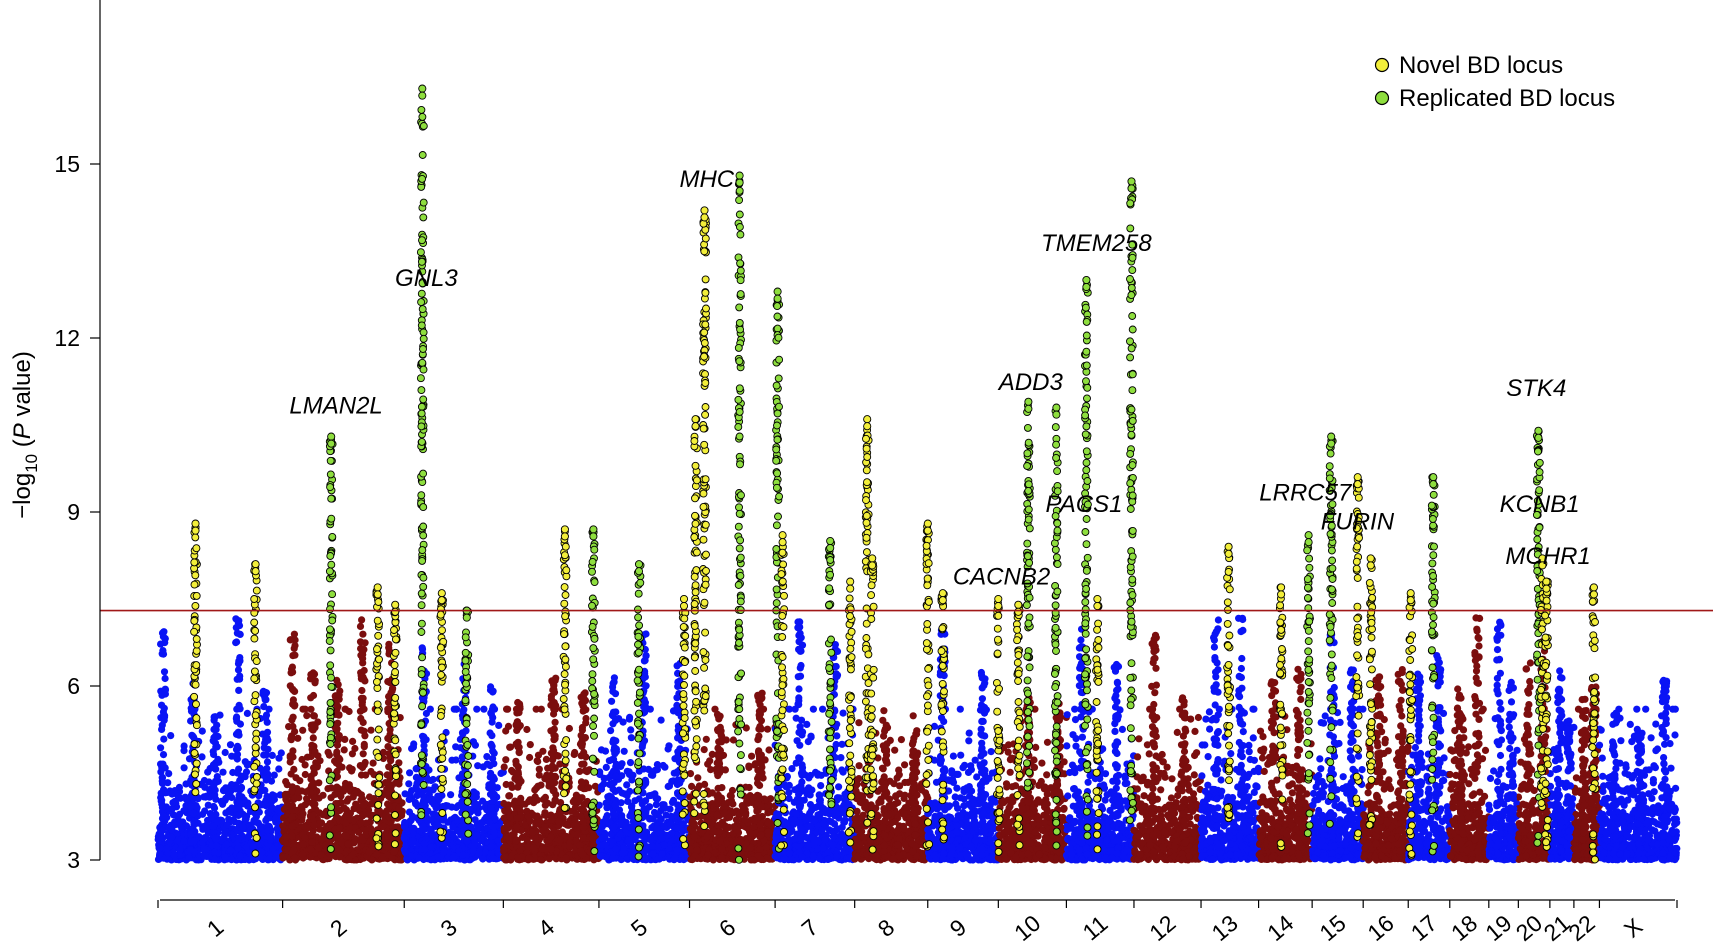 This screenshot has height=948, width=1713. I want to click on chromosome-9-snps, so click(963, 784).